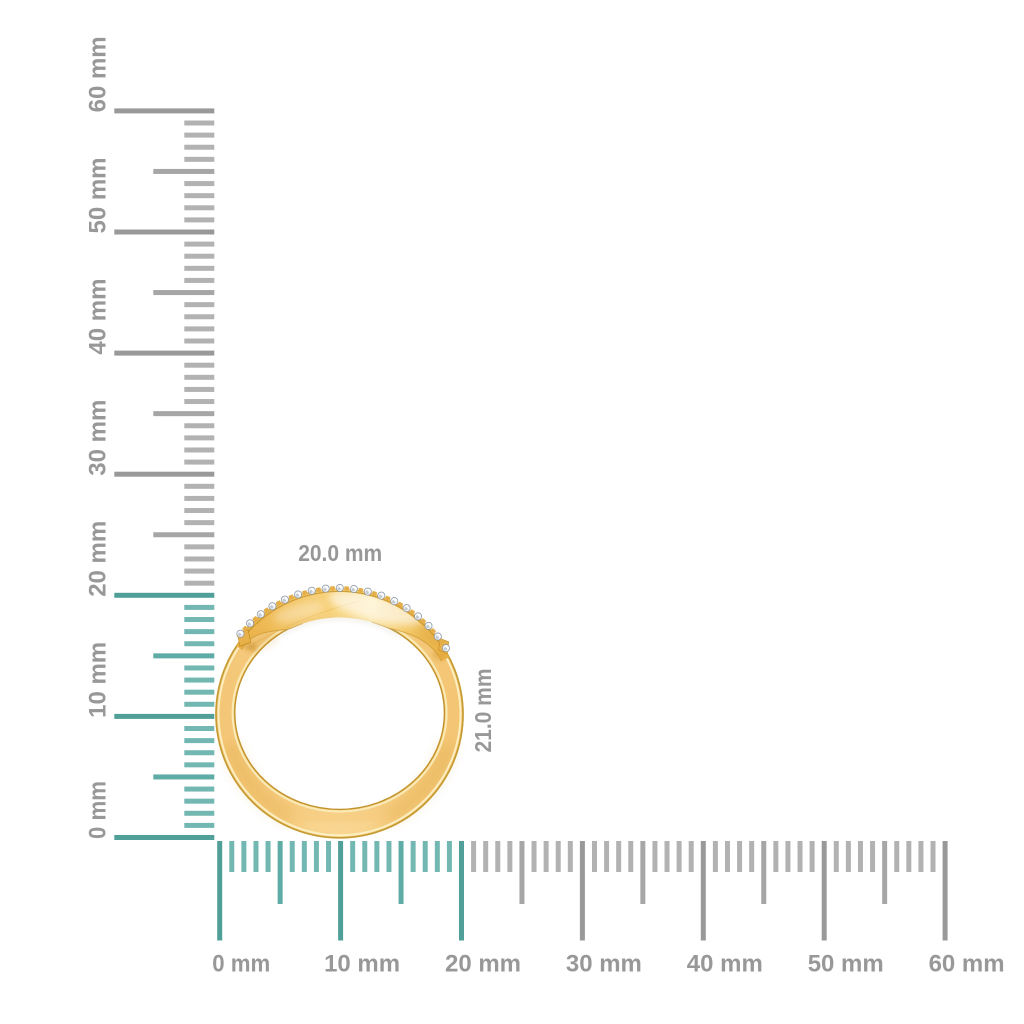 The height and width of the screenshot is (1024, 1024). What do you see at coordinates (483, 711) in the screenshot?
I see `svg-text: 21.0 mm` at bounding box center [483, 711].